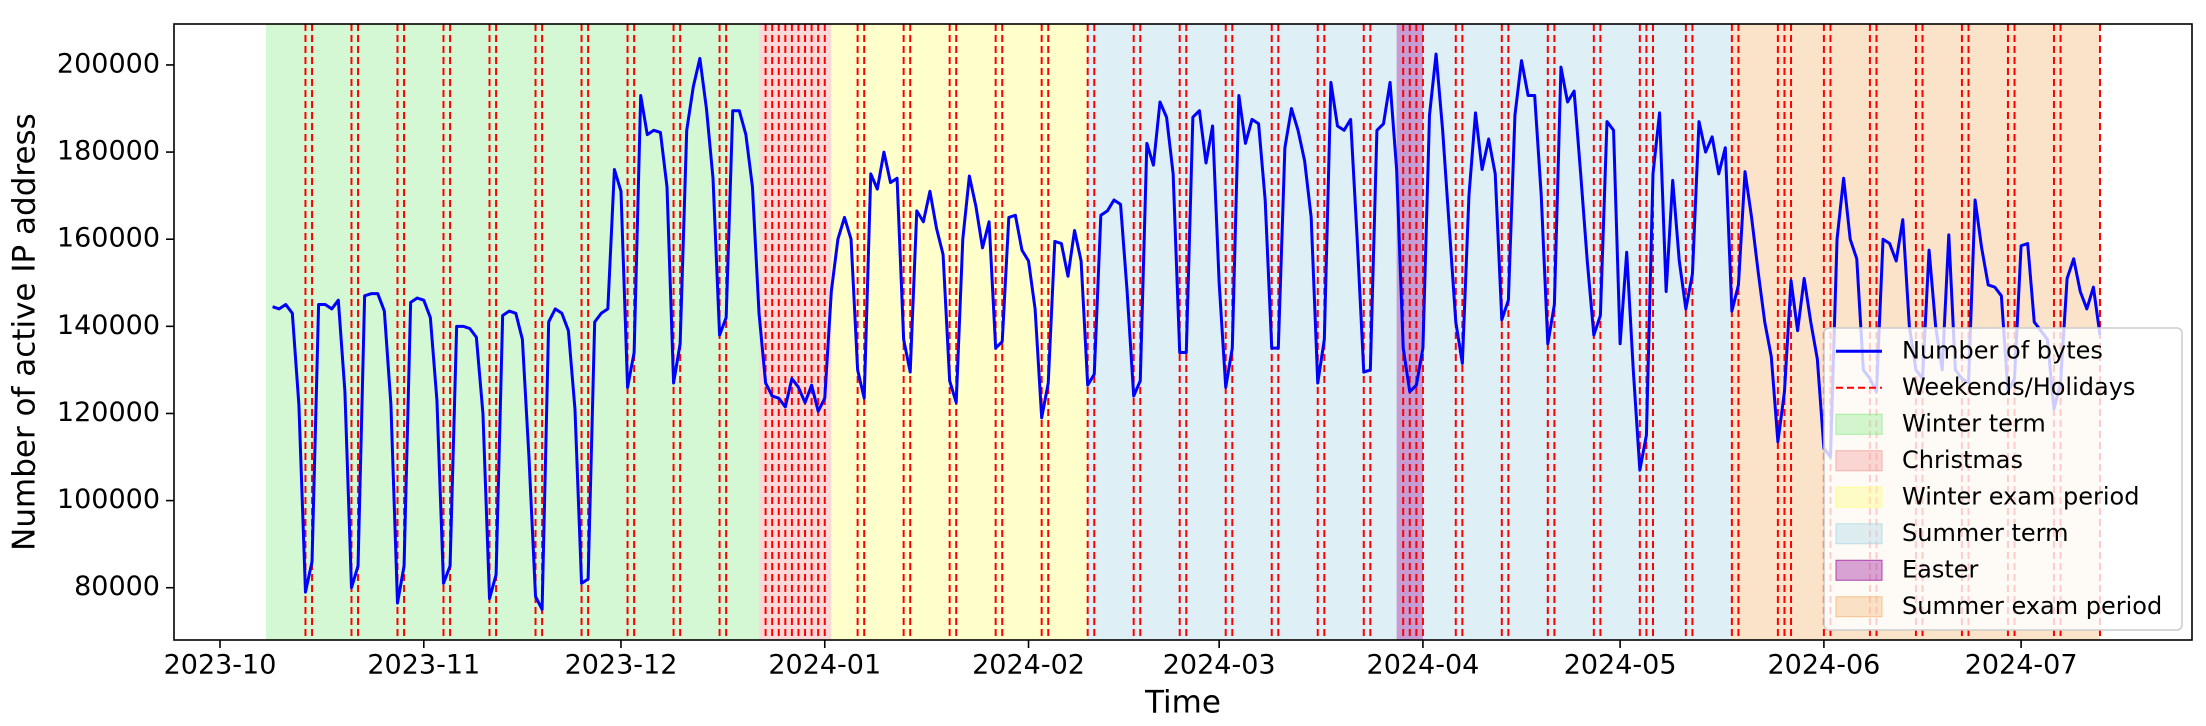 This screenshot has height=726, width=2206. I want to click on x-tick-label: 2023-11, so click(423, 665).